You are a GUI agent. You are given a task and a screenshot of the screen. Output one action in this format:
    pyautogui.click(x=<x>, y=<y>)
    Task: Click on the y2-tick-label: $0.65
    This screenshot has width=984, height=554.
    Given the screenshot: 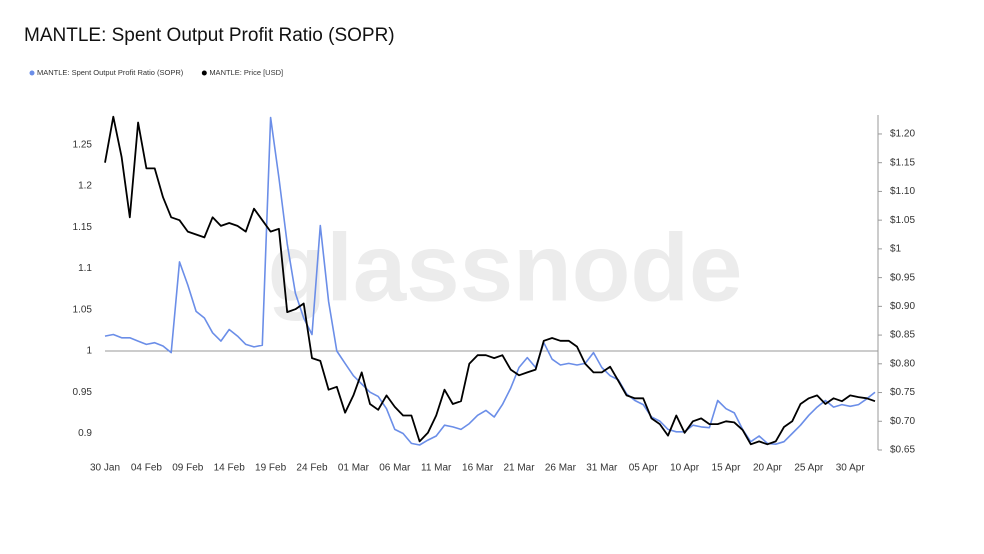 What is the action you would take?
    pyautogui.click(x=902, y=450)
    